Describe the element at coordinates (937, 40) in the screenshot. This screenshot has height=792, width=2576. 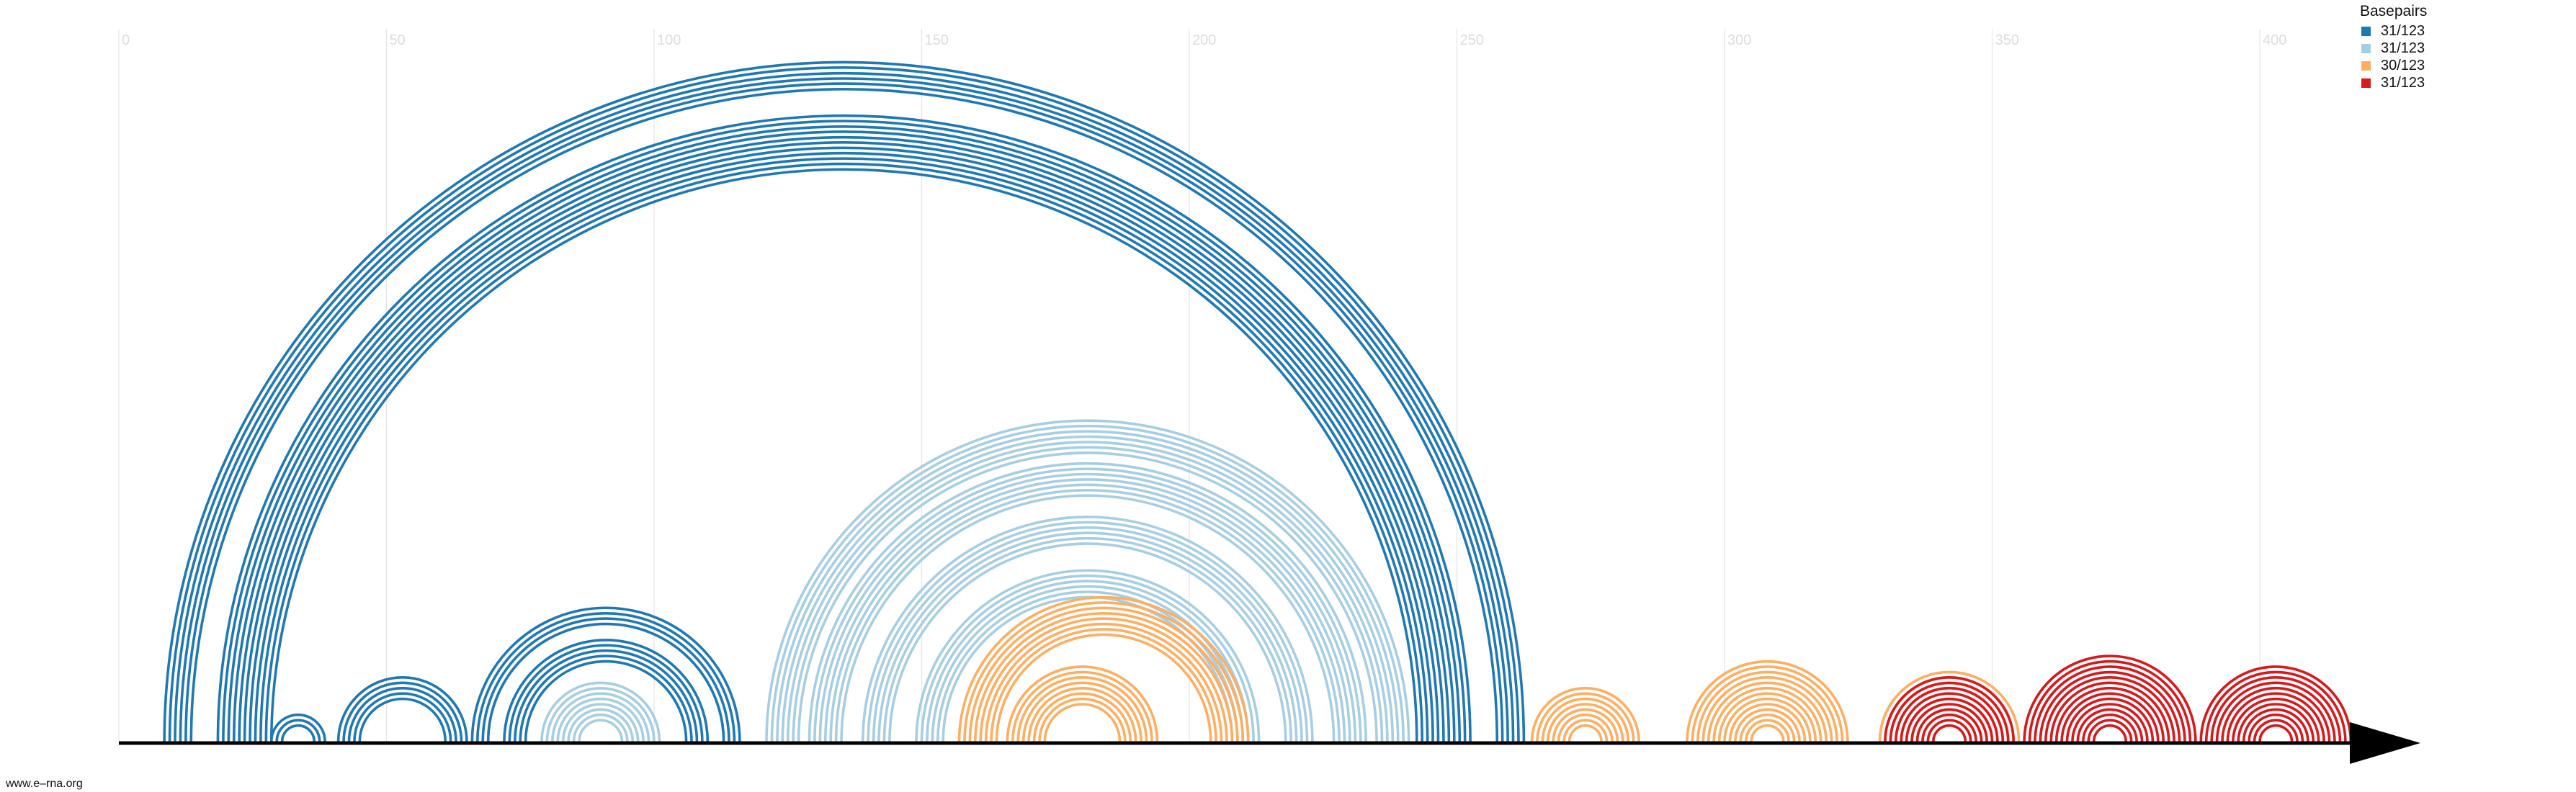
I see `x-tick-label: 150` at that location.